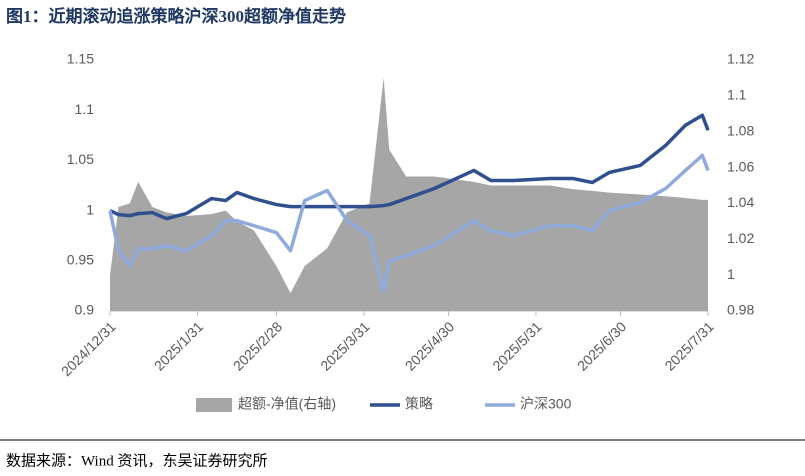  Describe the element at coordinates (740, 310) in the screenshot. I see `y2-tick-label: 0.98` at that location.